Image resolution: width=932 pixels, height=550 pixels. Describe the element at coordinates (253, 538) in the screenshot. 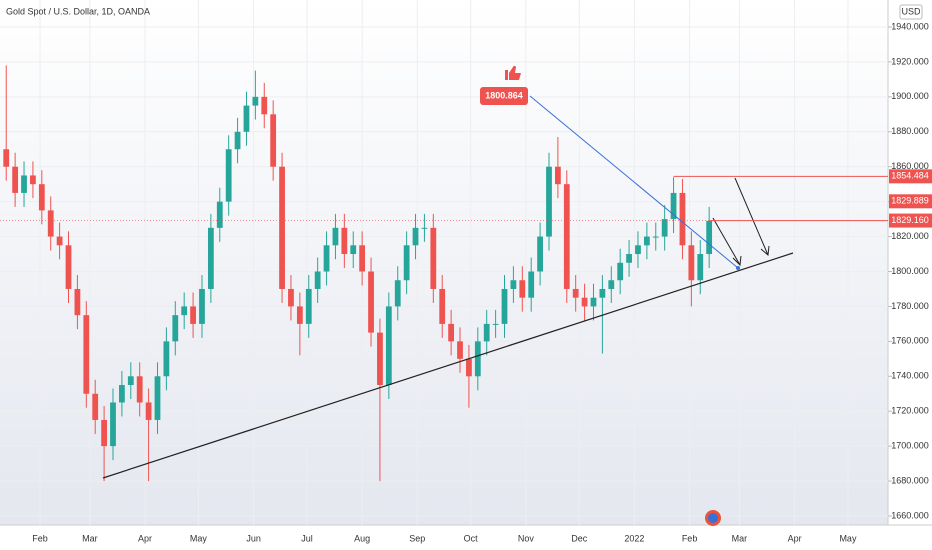

I see `x-tick-label: Jun` at that location.